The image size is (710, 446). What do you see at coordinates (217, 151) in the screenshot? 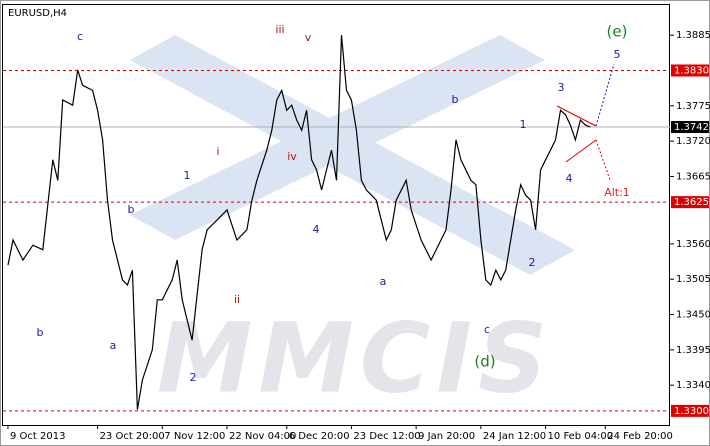
I see `wave-label: i` at bounding box center [217, 151].